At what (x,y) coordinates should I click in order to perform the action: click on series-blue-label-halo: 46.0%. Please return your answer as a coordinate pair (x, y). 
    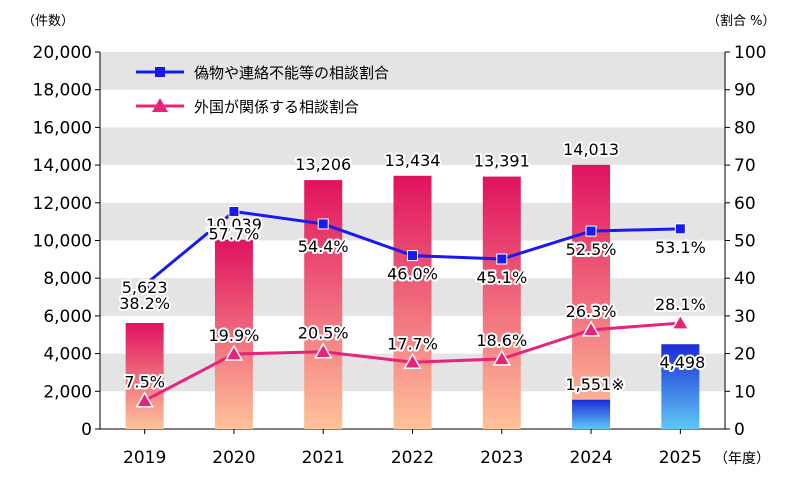
    Looking at the image, I should click on (412, 274).